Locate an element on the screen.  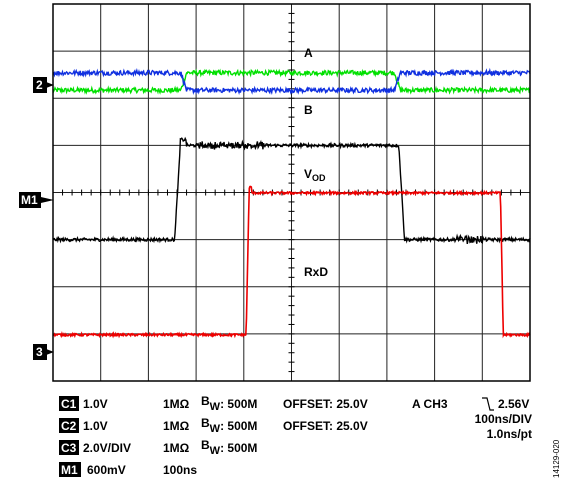
m1-scale: 600mV is located at coordinates (106, 470).